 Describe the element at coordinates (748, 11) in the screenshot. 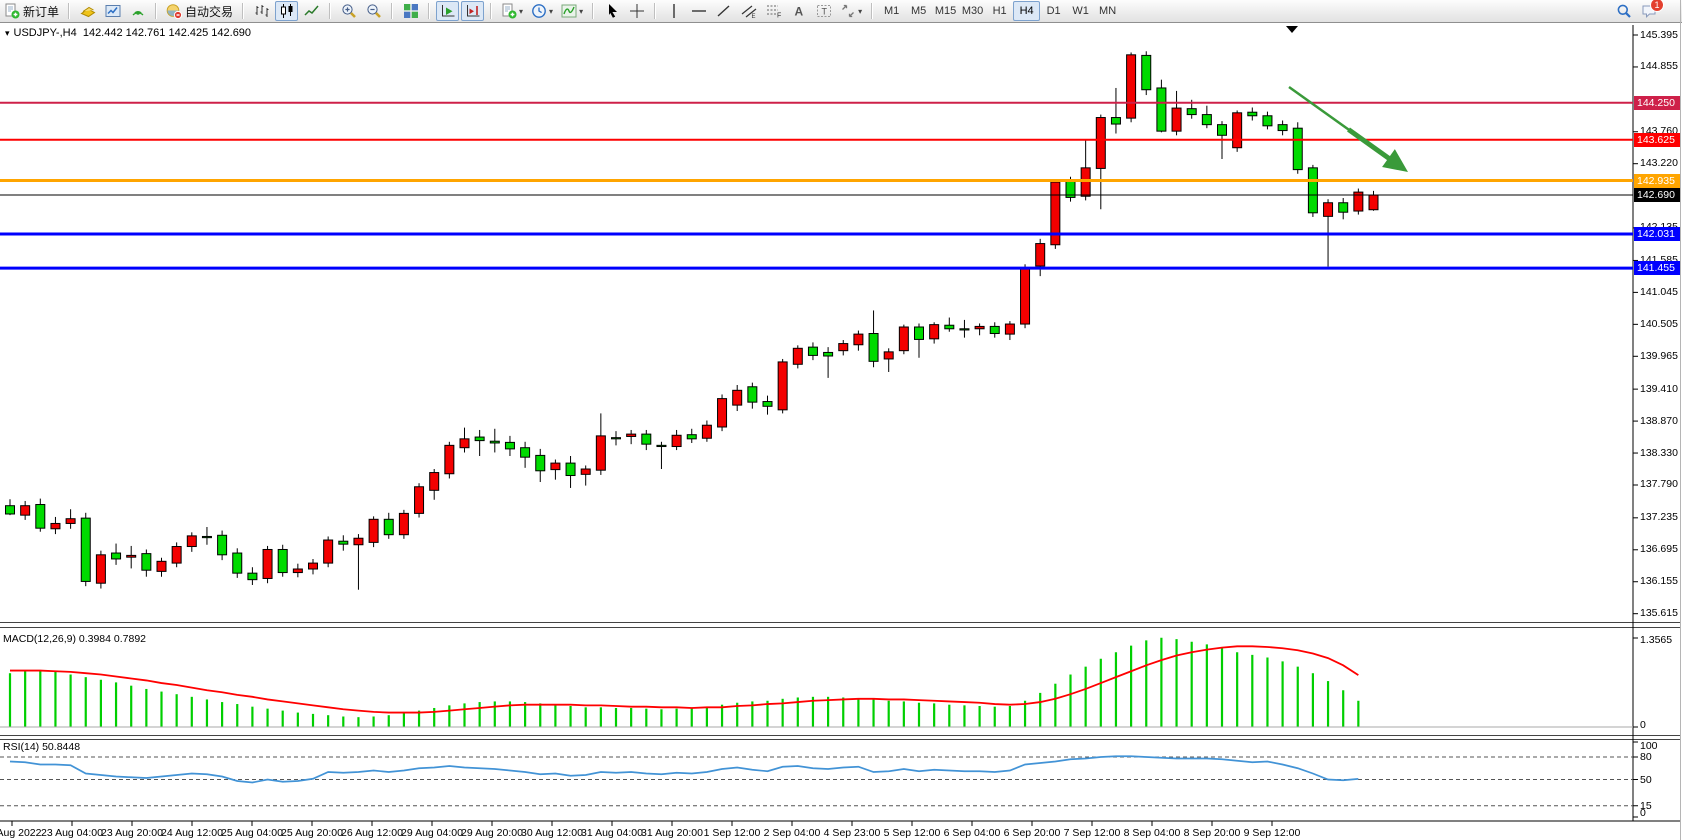

I see `channel-button: E` at that location.